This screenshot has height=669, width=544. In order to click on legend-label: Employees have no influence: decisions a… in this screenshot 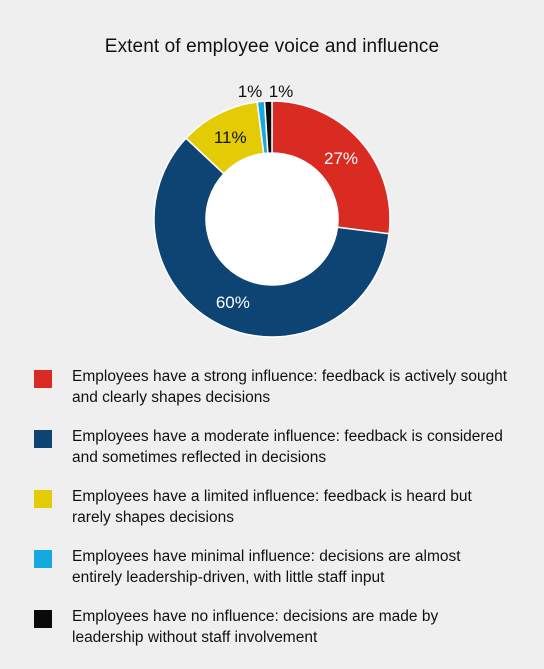, I will do `click(255, 627)`.